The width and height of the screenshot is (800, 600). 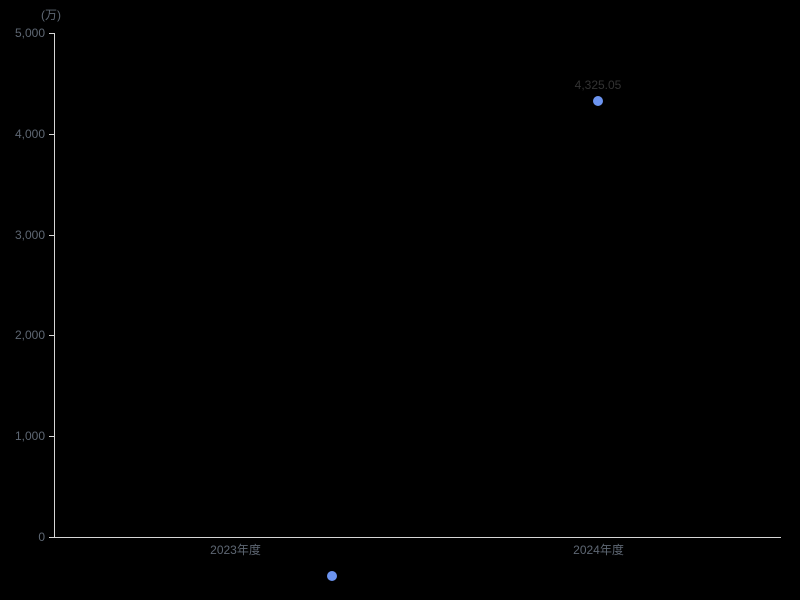 I want to click on y-tick-label: 4,000, so click(x=29, y=134).